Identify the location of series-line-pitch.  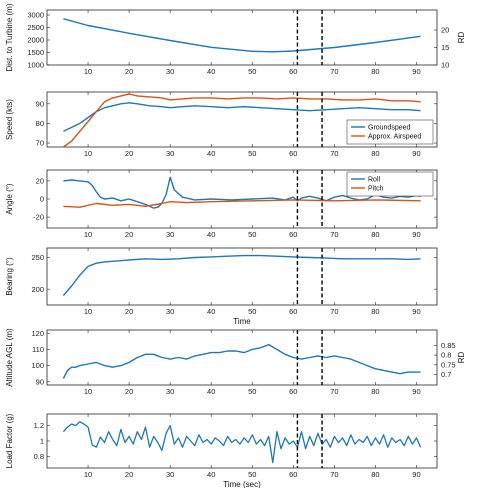
(242, 203).